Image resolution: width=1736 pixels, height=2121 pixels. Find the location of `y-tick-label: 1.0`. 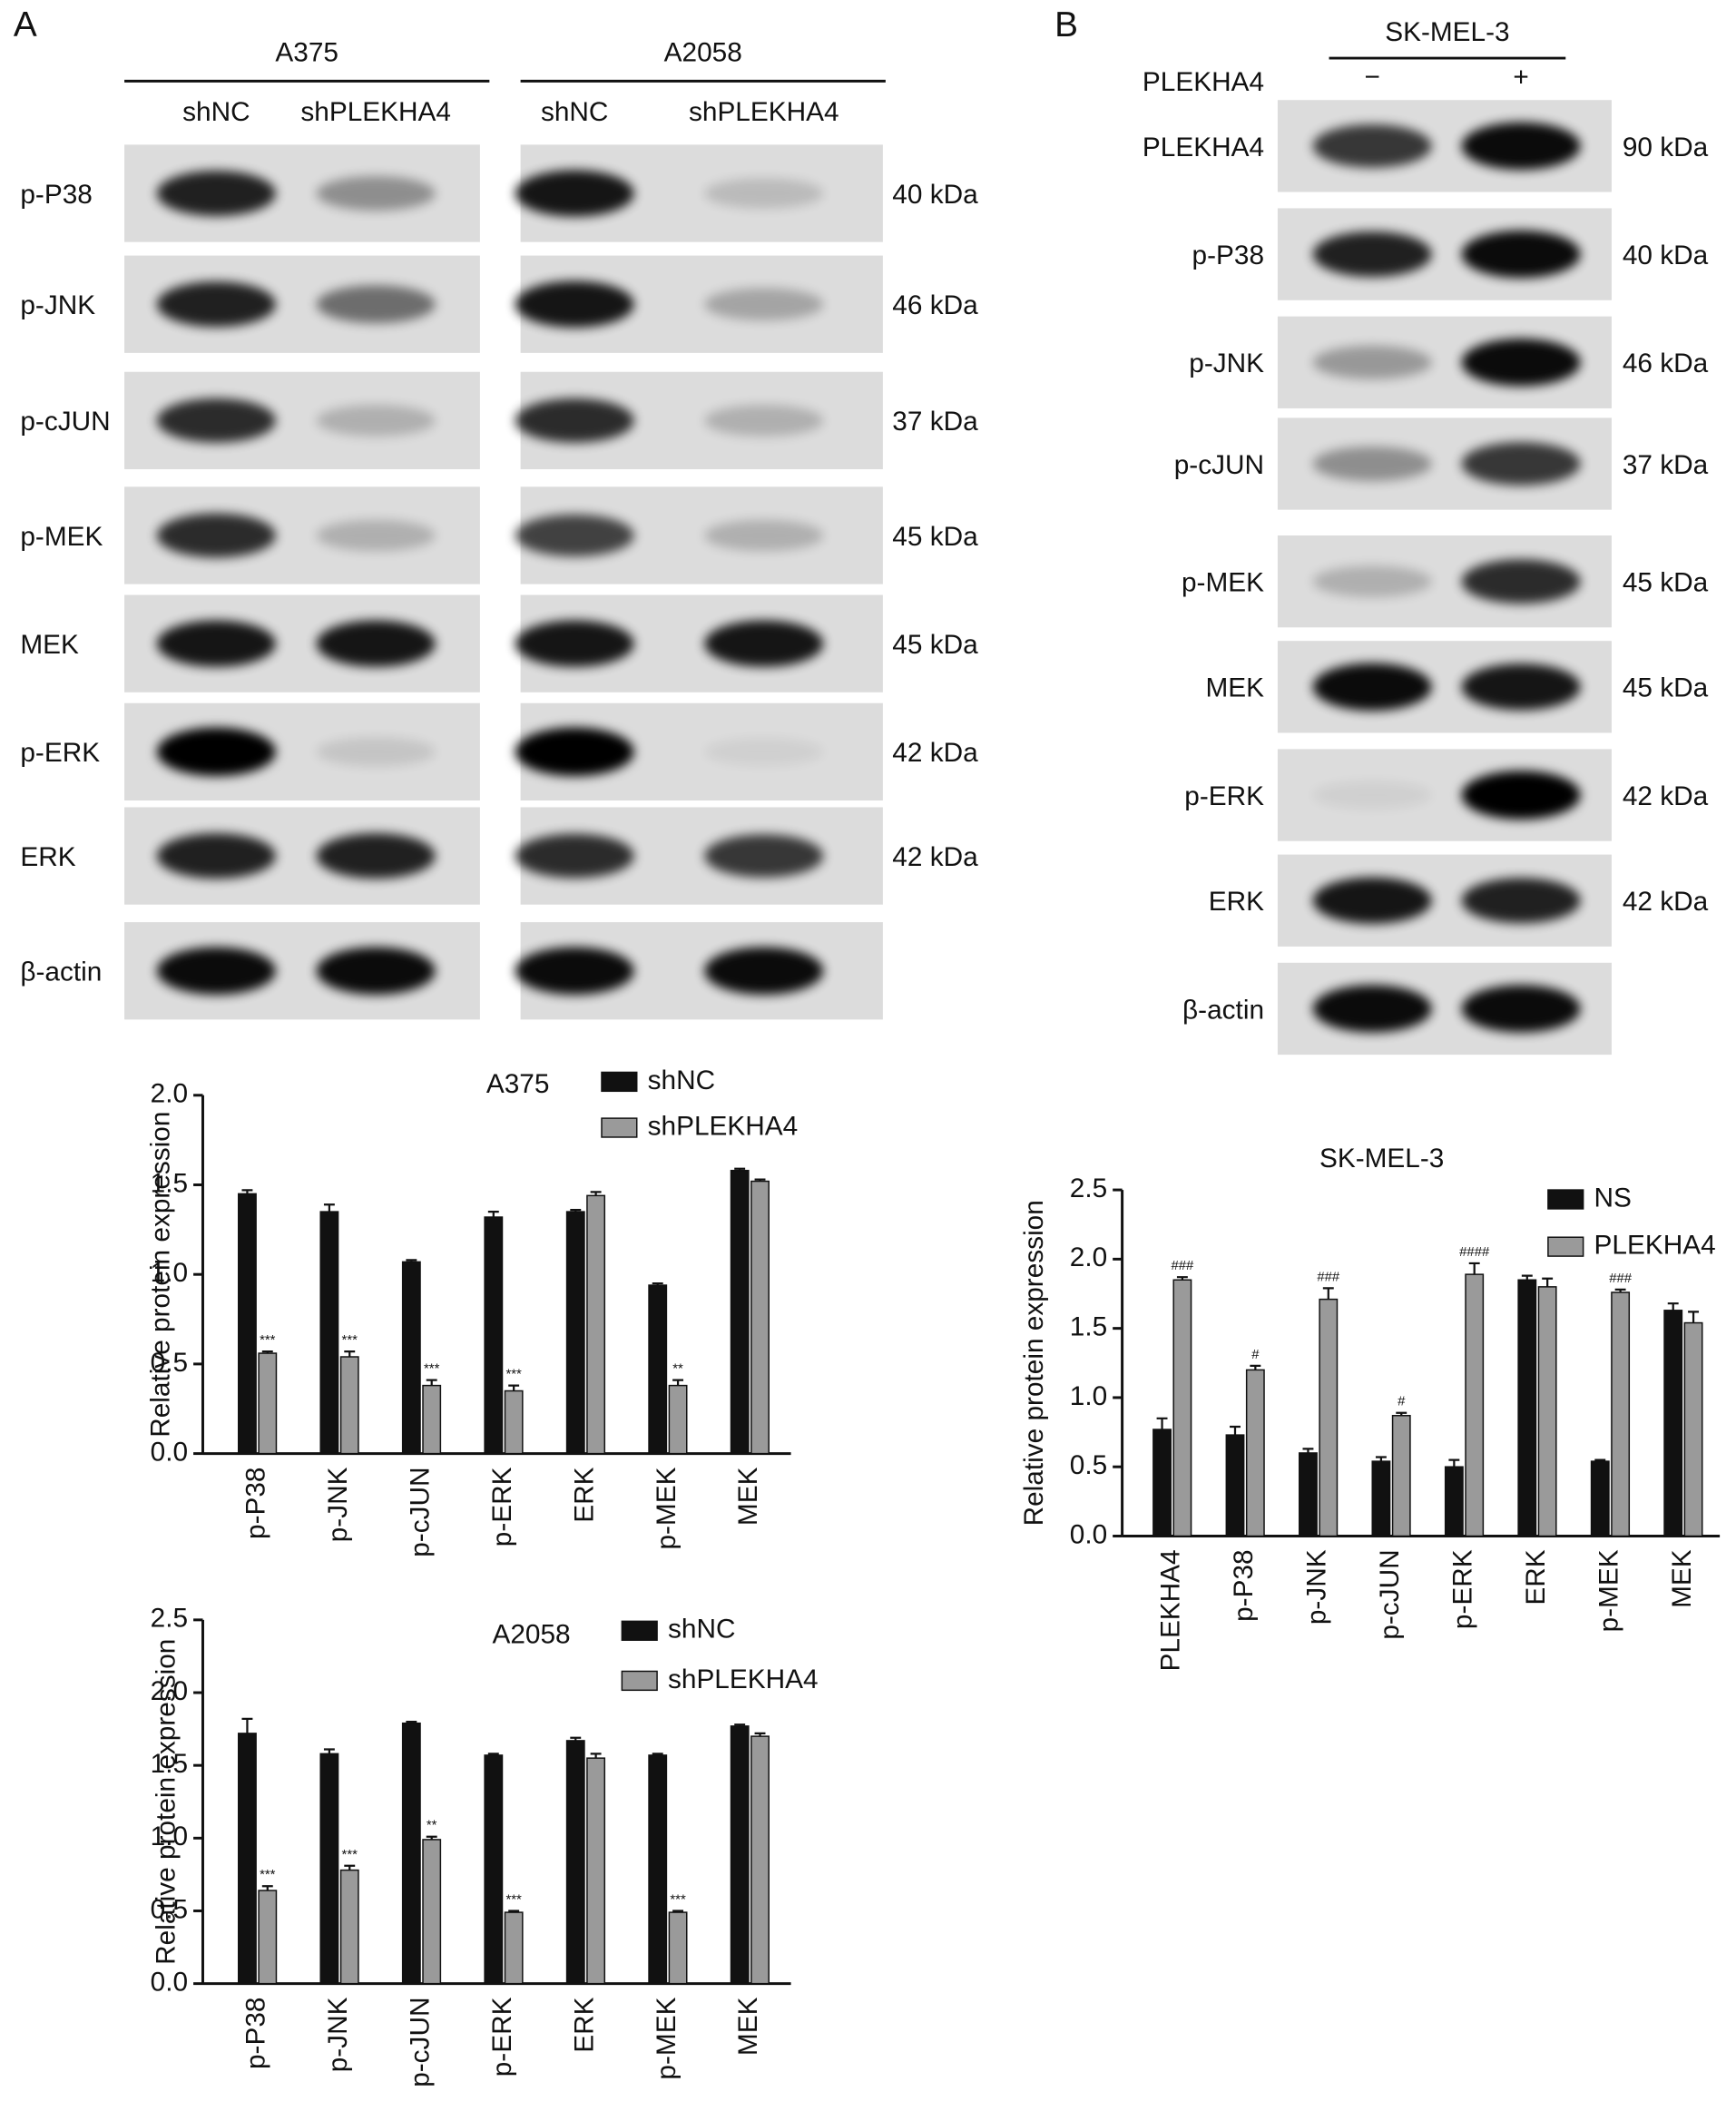

y-tick-label: 1.0 is located at coordinates (170, 1836).